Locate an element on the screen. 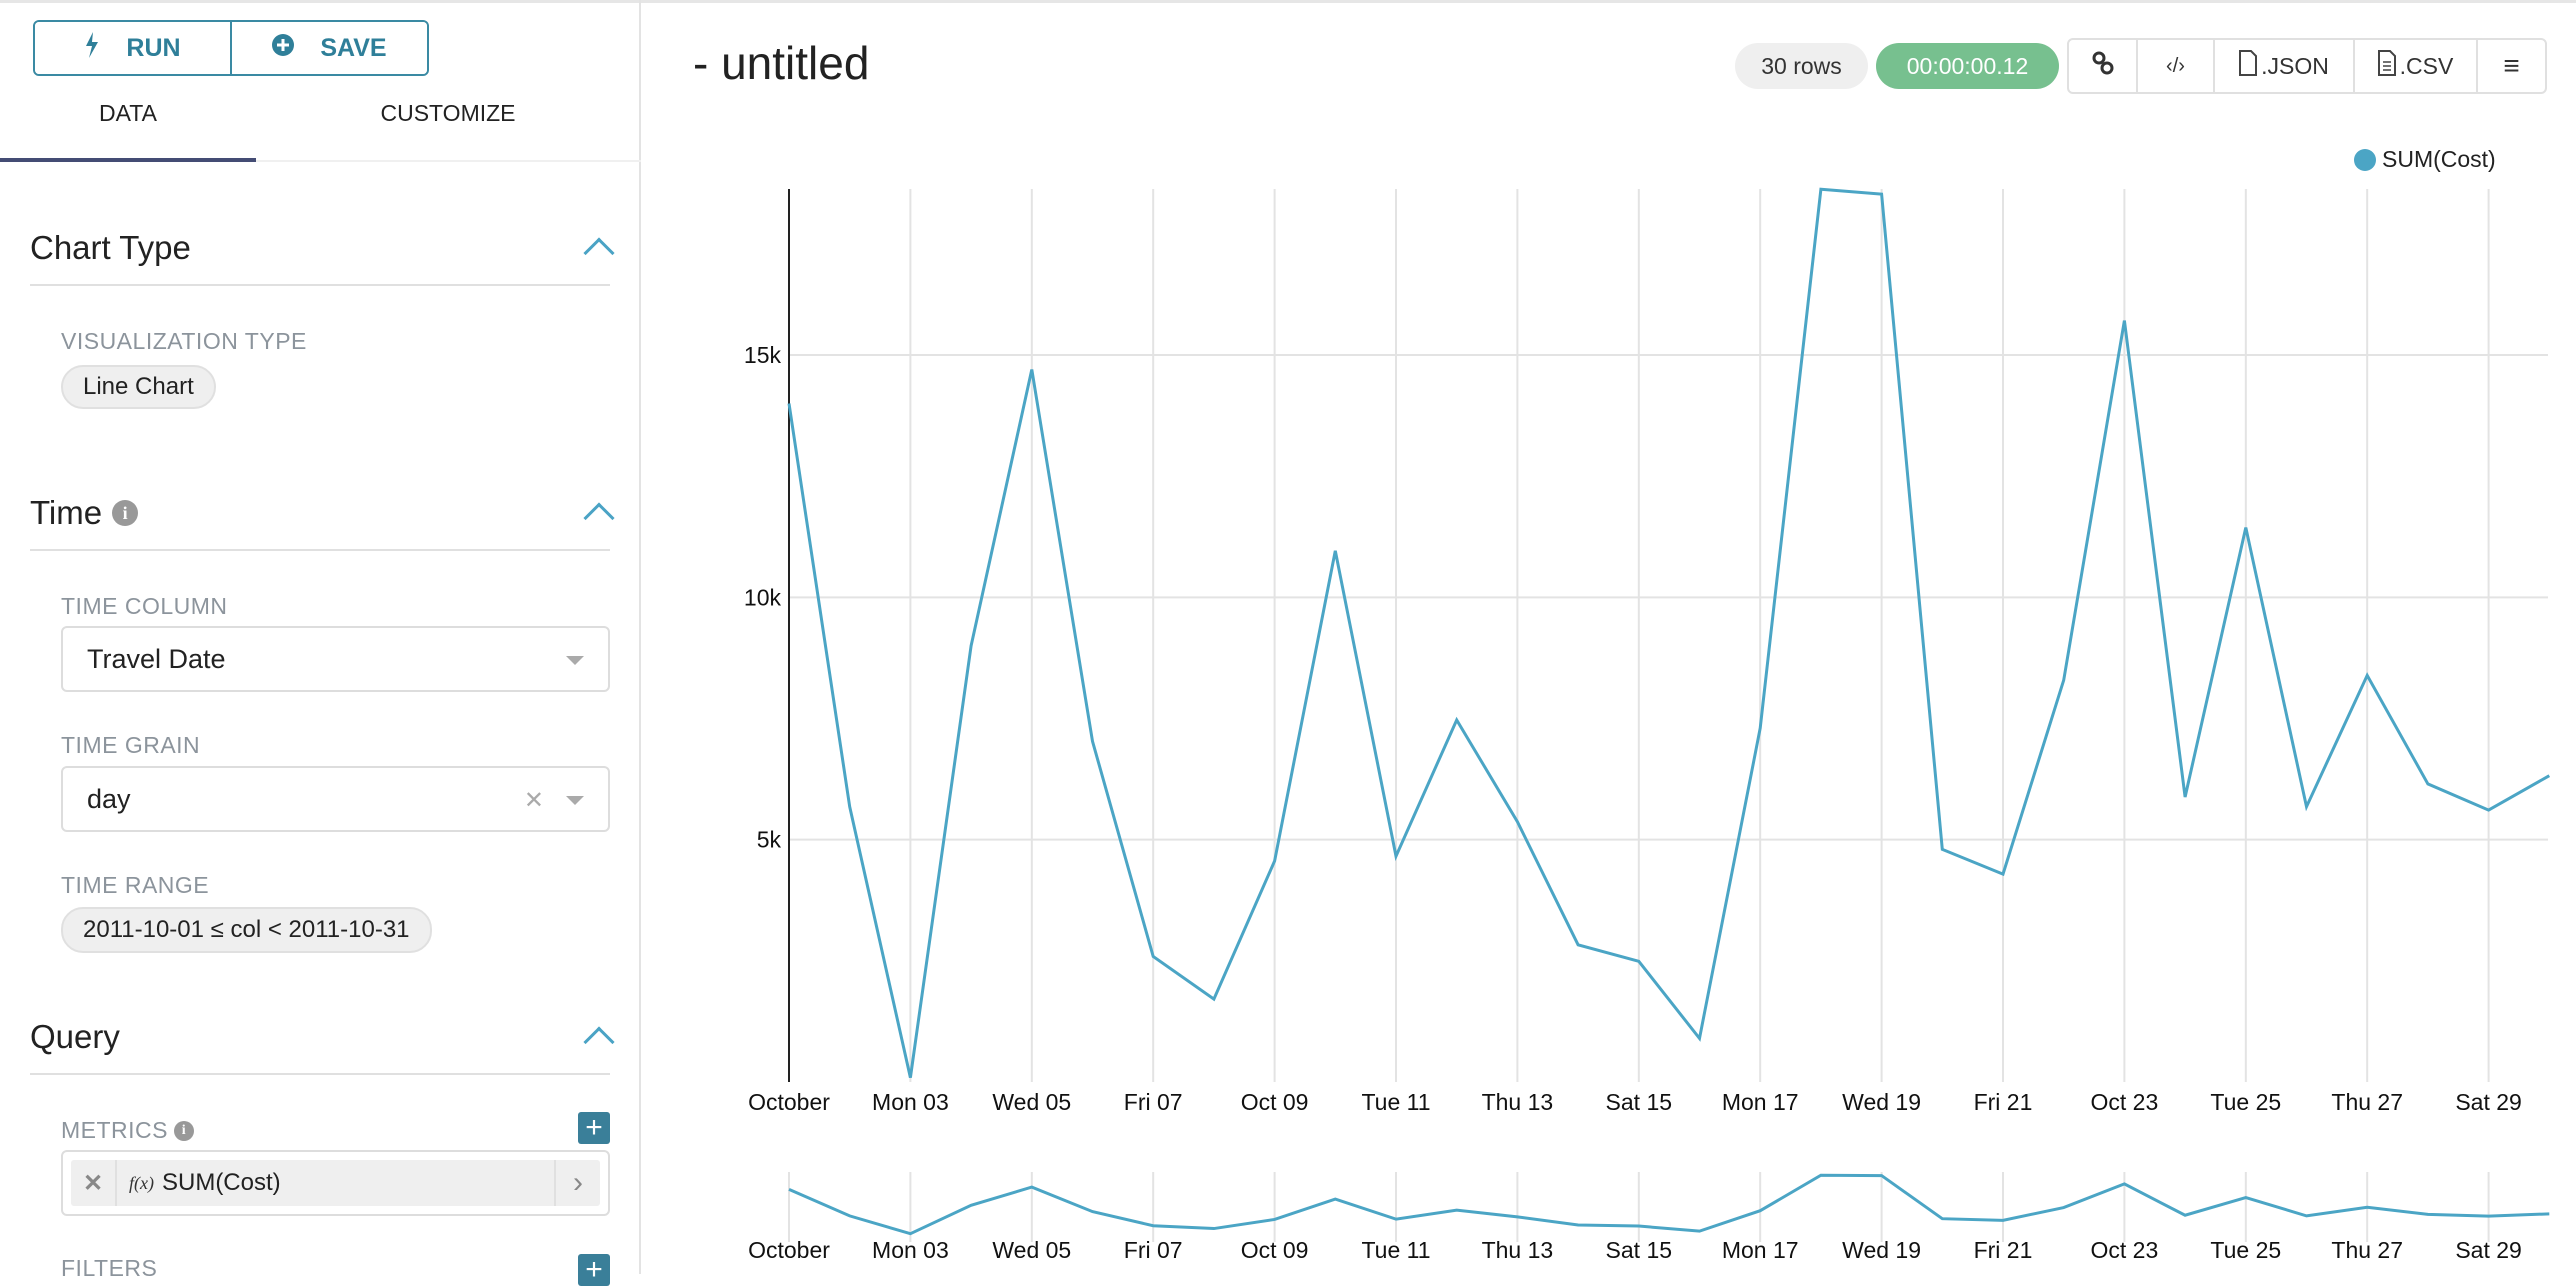  x-tick-label: Wed 05 is located at coordinates (1031, 1102).